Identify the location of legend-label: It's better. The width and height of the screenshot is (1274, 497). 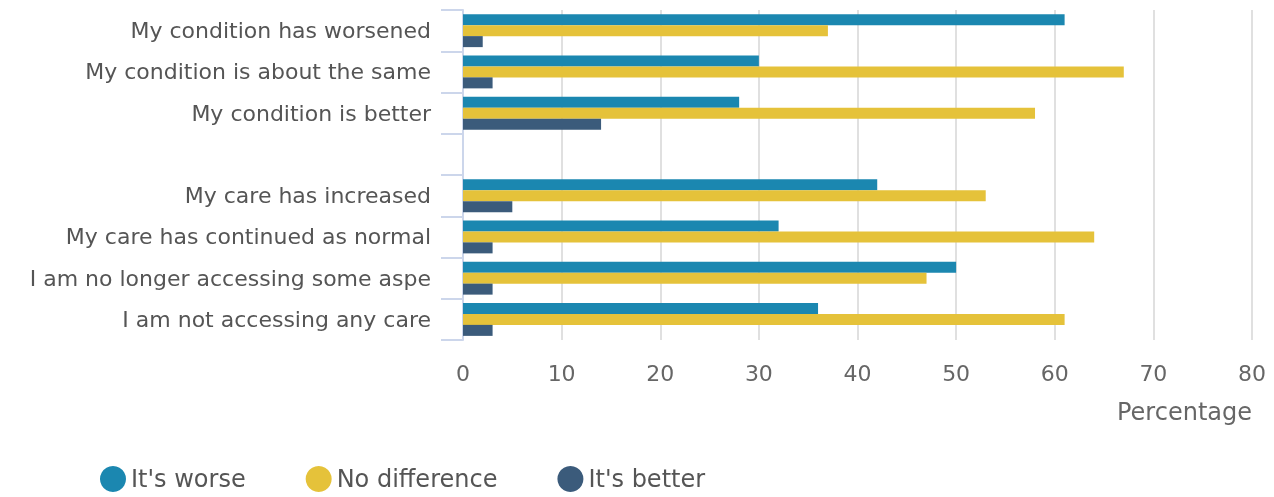
(647, 479).